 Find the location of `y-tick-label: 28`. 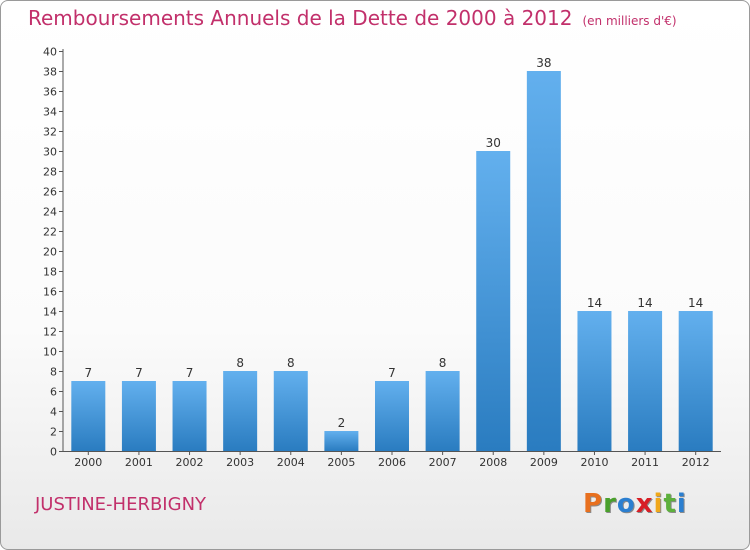

y-tick-label: 28 is located at coordinates (50, 172).